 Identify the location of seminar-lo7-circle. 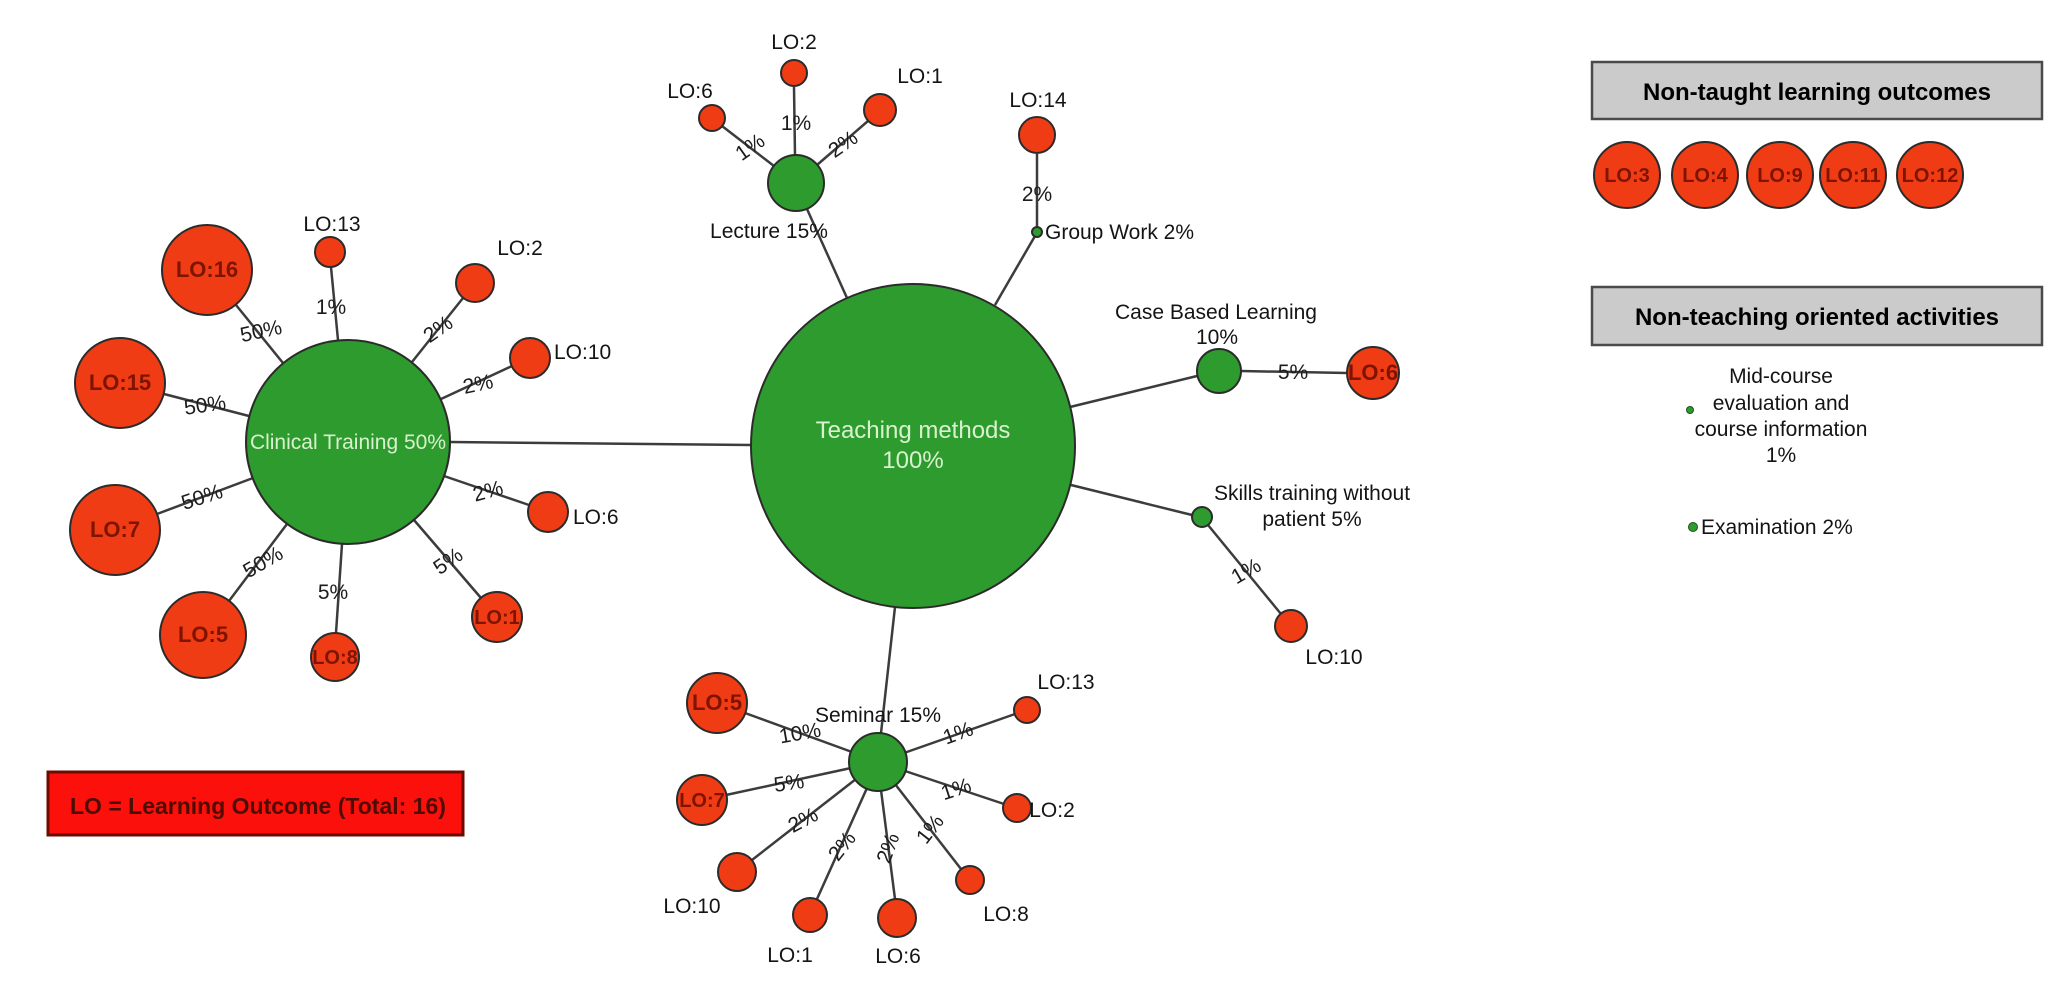
(702, 800).